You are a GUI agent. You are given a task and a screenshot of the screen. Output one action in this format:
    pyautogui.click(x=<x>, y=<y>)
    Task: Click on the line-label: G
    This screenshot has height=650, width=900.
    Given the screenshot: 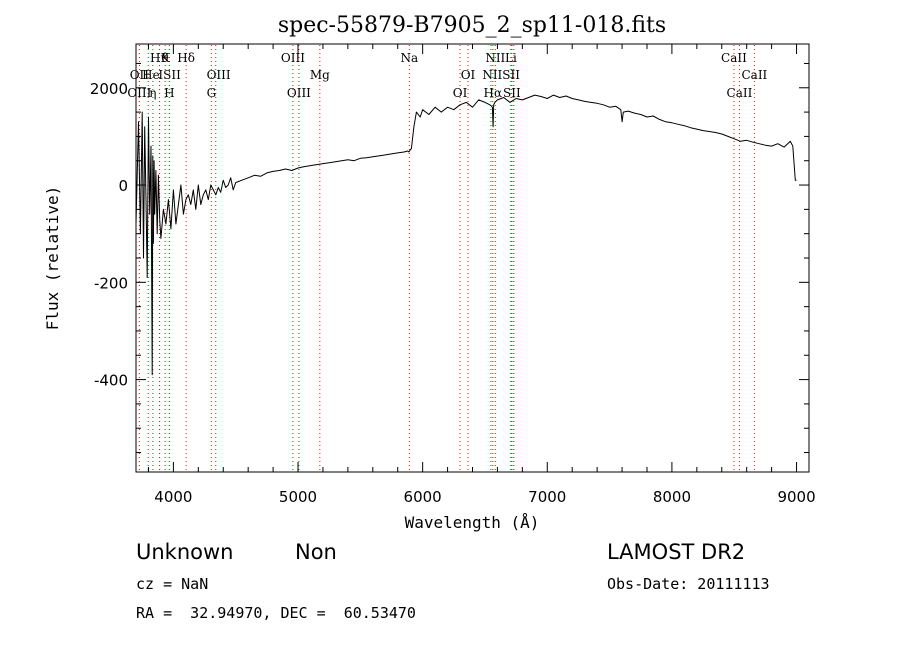 What is the action you would take?
    pyautogui.click(x=212, y=93)
    